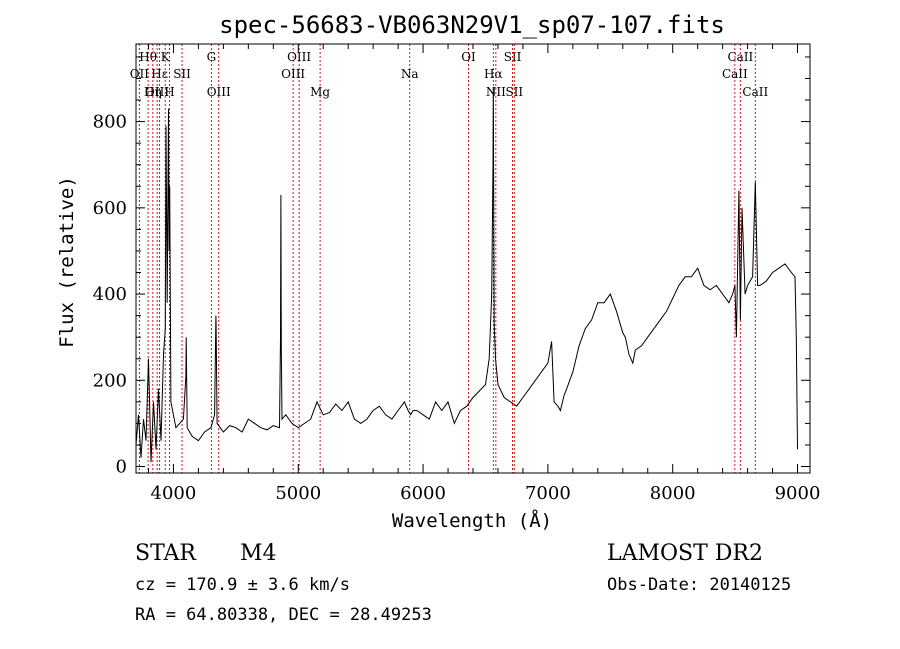  Describe the element at coordinates (110, 122) in the screenshot. I see `y-tick-label: 800` at that location.